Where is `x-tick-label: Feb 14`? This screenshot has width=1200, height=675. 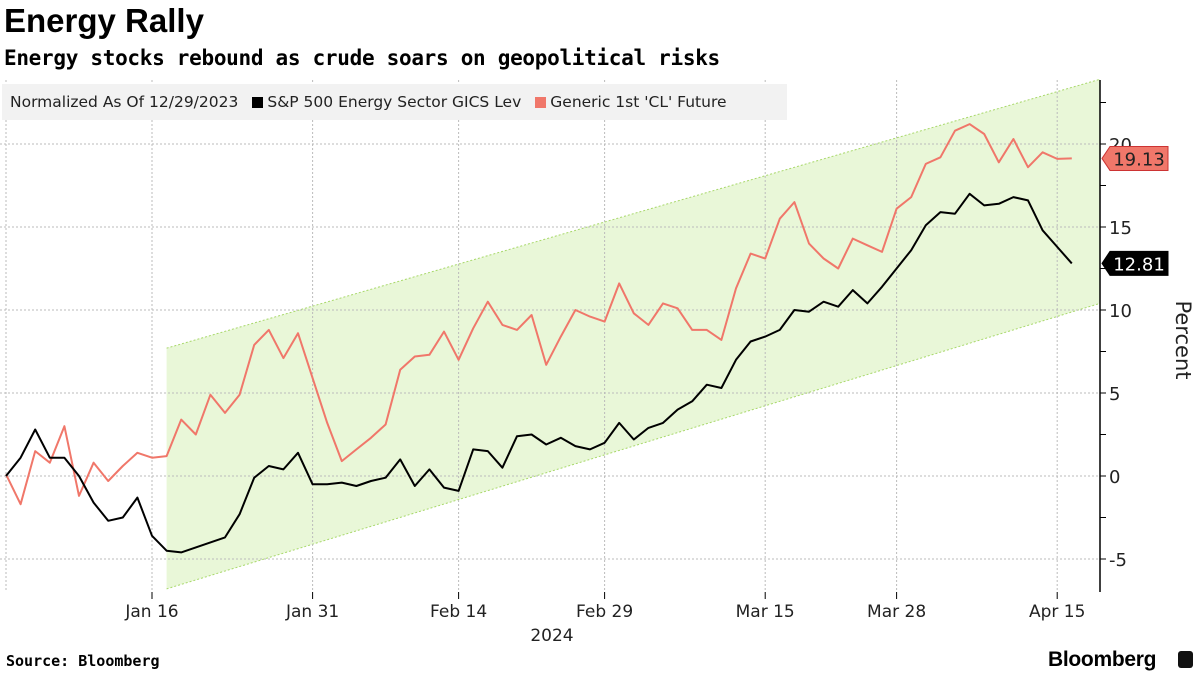 x-tick-label: Feb 14 is located at coordinates (458, 612).